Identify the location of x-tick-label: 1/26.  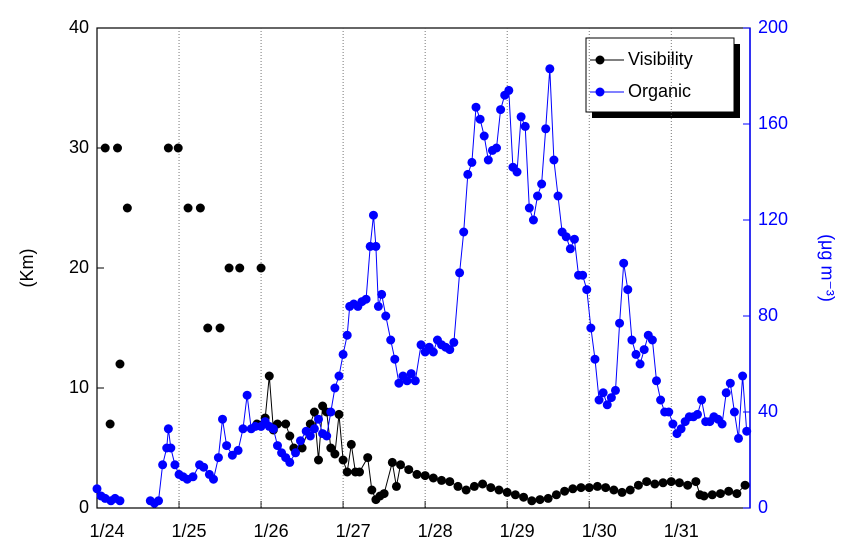
(271, 531).